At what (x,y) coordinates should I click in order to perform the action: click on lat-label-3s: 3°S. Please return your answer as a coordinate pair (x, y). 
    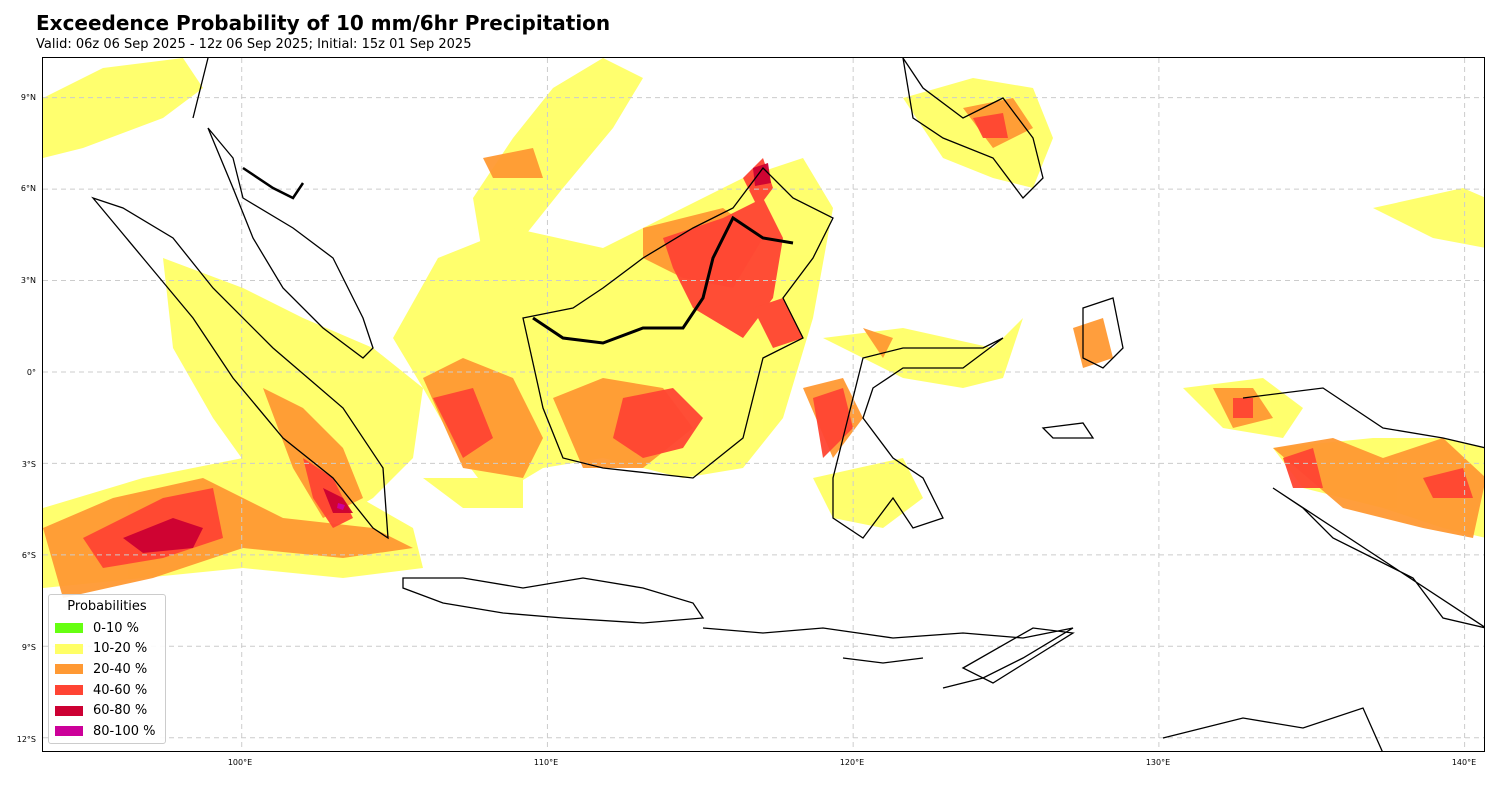
    Looking at the image, I should click on (28, 464).